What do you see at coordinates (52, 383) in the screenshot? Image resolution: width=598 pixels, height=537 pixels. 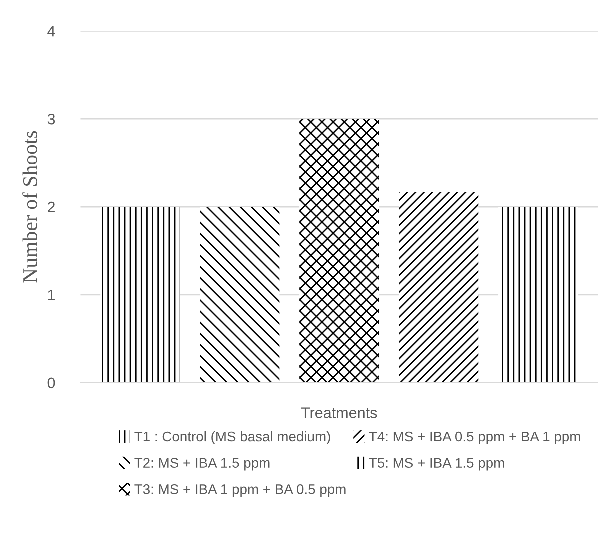 I see `y-tick-label: 0` at bounding box center [52, 383].